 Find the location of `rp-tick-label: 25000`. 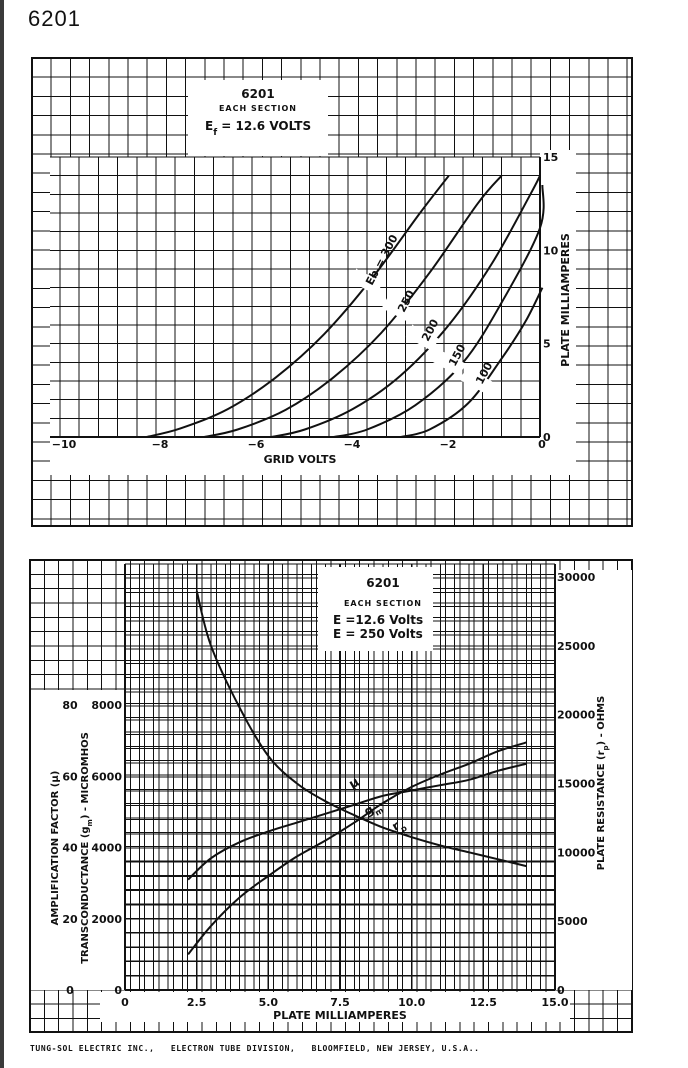

rp-tick-label: 25000 is located at coordinates (576, 646).